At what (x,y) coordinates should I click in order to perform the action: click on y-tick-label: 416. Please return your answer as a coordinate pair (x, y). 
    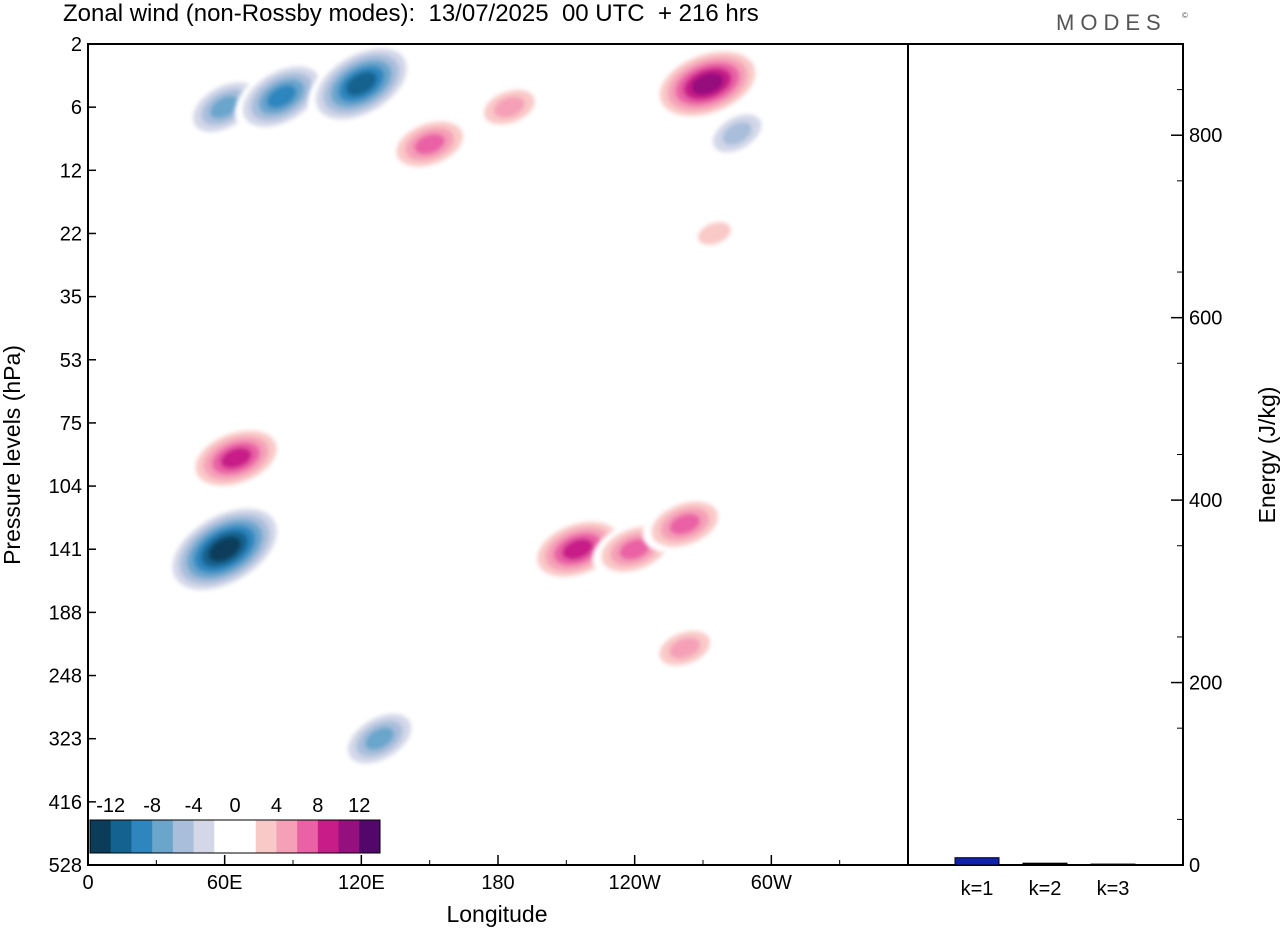
    Looking at the image, I should click on (65, 803).